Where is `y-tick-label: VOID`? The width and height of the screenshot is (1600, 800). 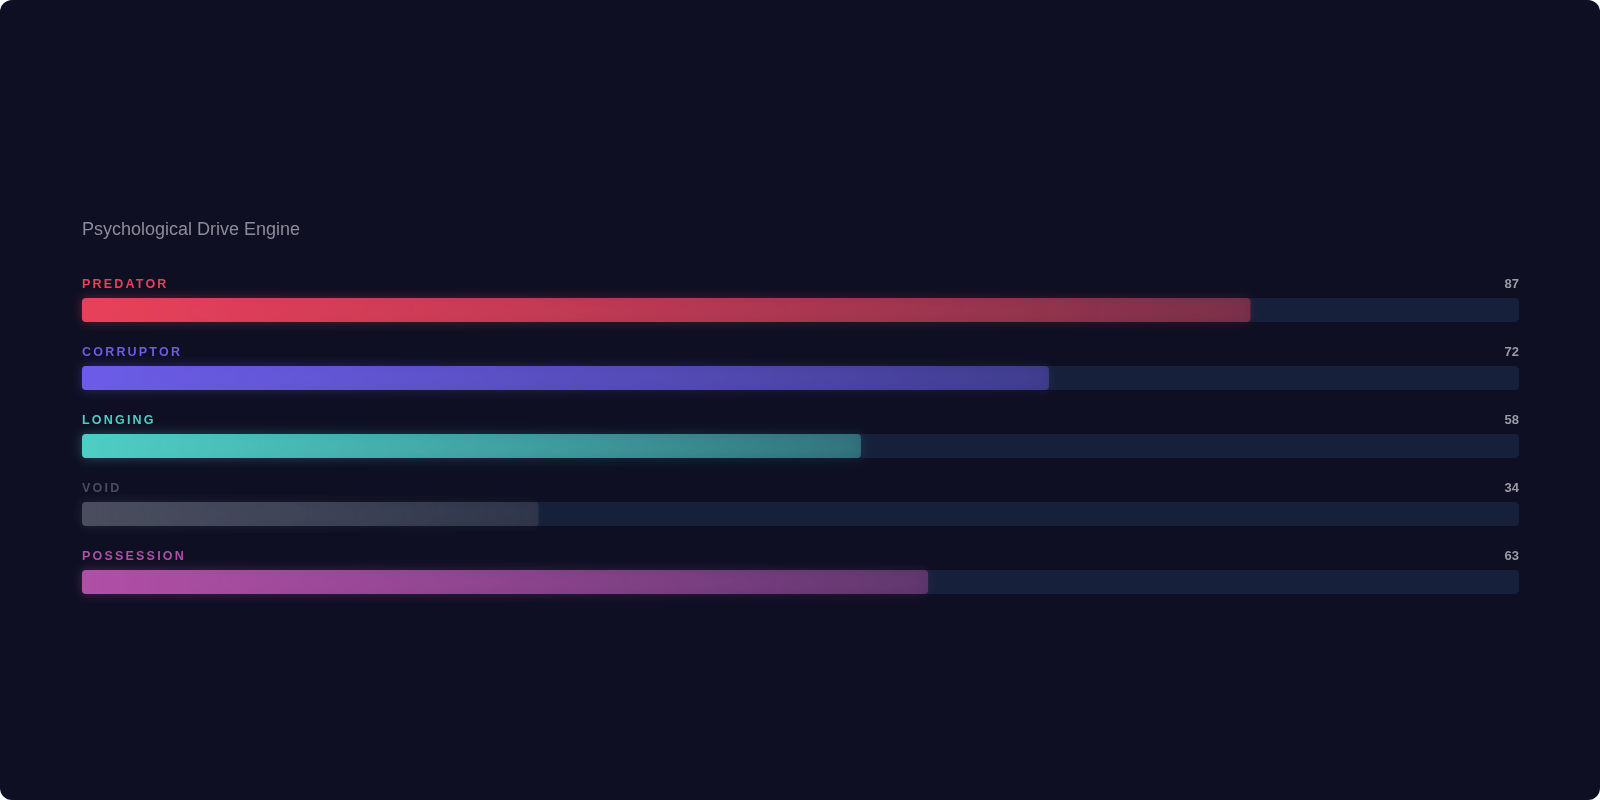
y-tick-label: VOID is located at coordinates (102, 488).